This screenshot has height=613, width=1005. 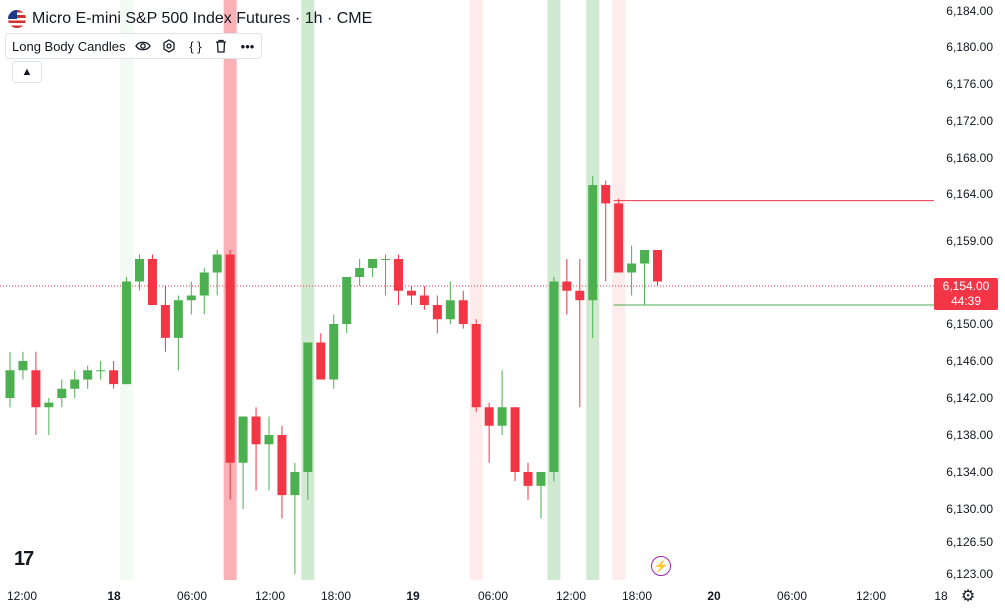 What do you see at coordinates (69, 46) in the screenshot?
I see `indicator-name: Long Body Candles` at bounding box center [69, 46].